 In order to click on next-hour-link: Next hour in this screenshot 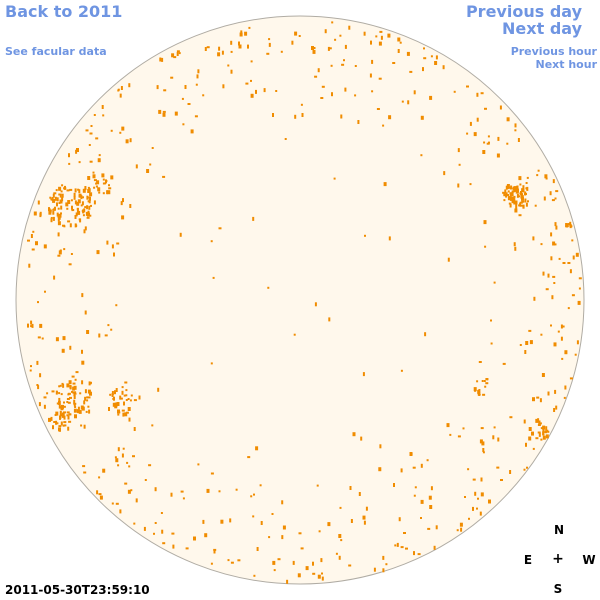, I will do `click(566, 64)`.